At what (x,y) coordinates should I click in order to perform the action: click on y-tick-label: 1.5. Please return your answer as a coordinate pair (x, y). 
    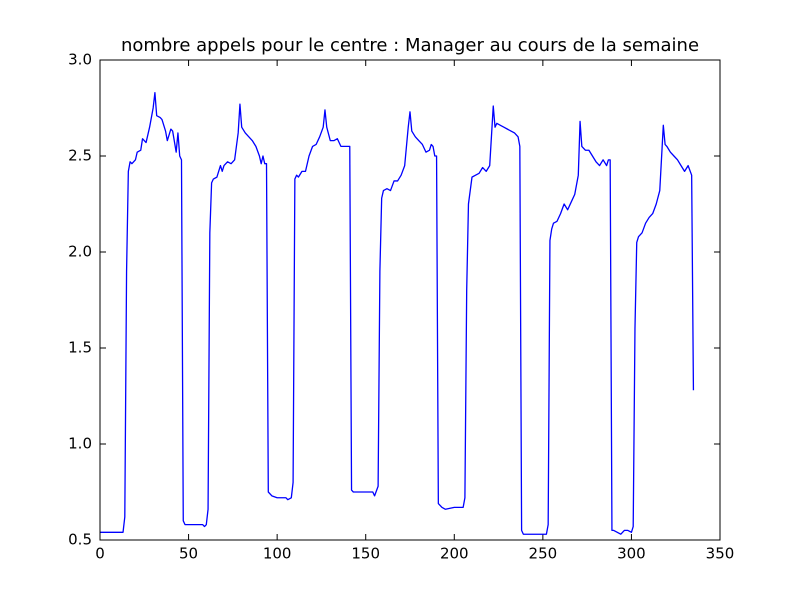
    Looking at the image, I should click on (80, 348).